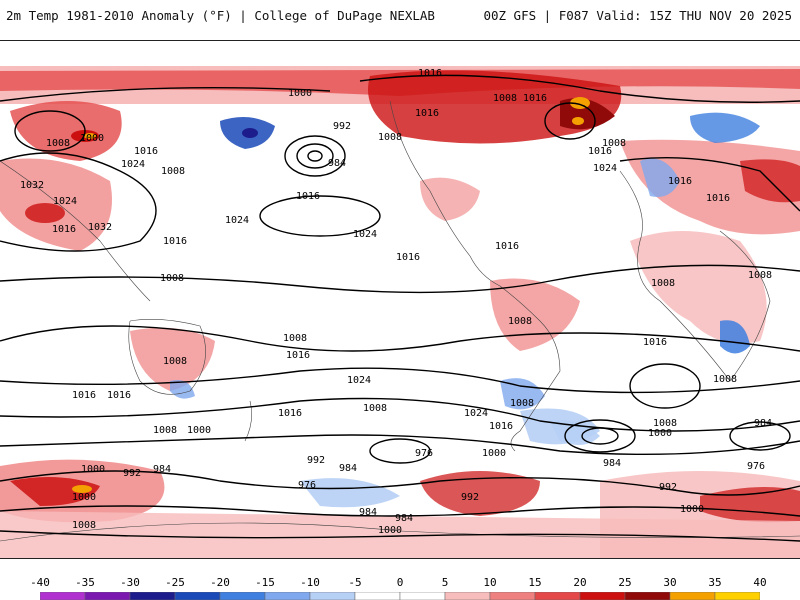 The width and height of the screenshot is (800, 600). What do you see at coordinates (355, 582) in the screenshot?
I see `legend-tick-label: -5` at bounding box center [355, 582].